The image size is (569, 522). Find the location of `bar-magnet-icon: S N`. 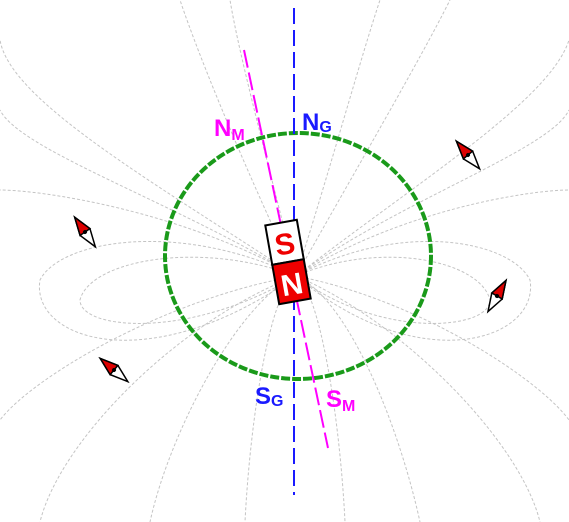

bar-magnet-icon: S N is located at coordinates (288, 262).